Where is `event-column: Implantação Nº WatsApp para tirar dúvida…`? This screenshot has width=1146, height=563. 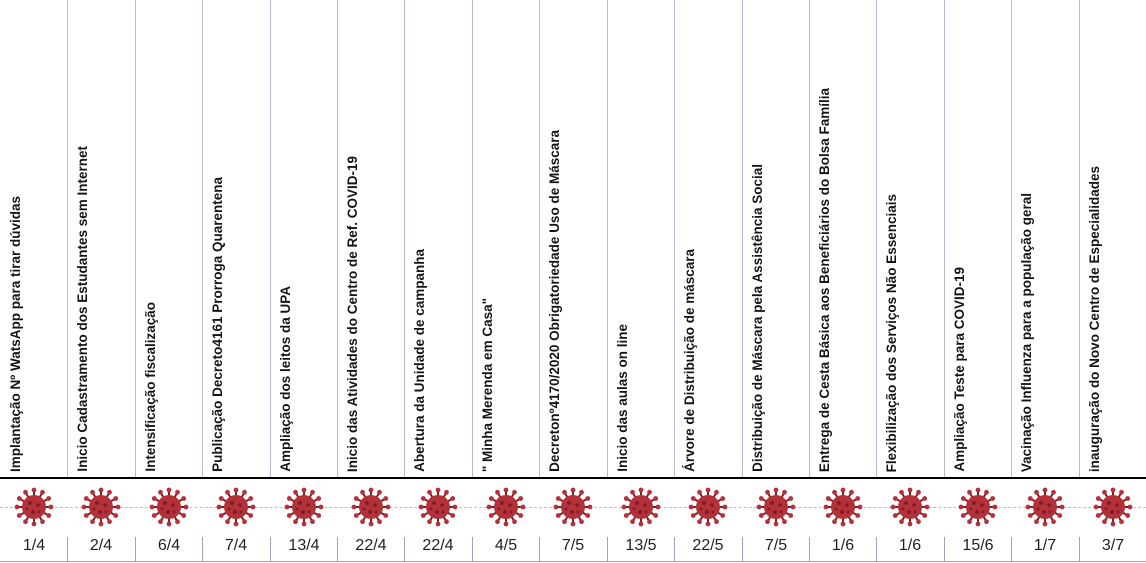
event-column: Implantação Nº WatsApp para tirar dúvida… is located at coordinates (33, 239).